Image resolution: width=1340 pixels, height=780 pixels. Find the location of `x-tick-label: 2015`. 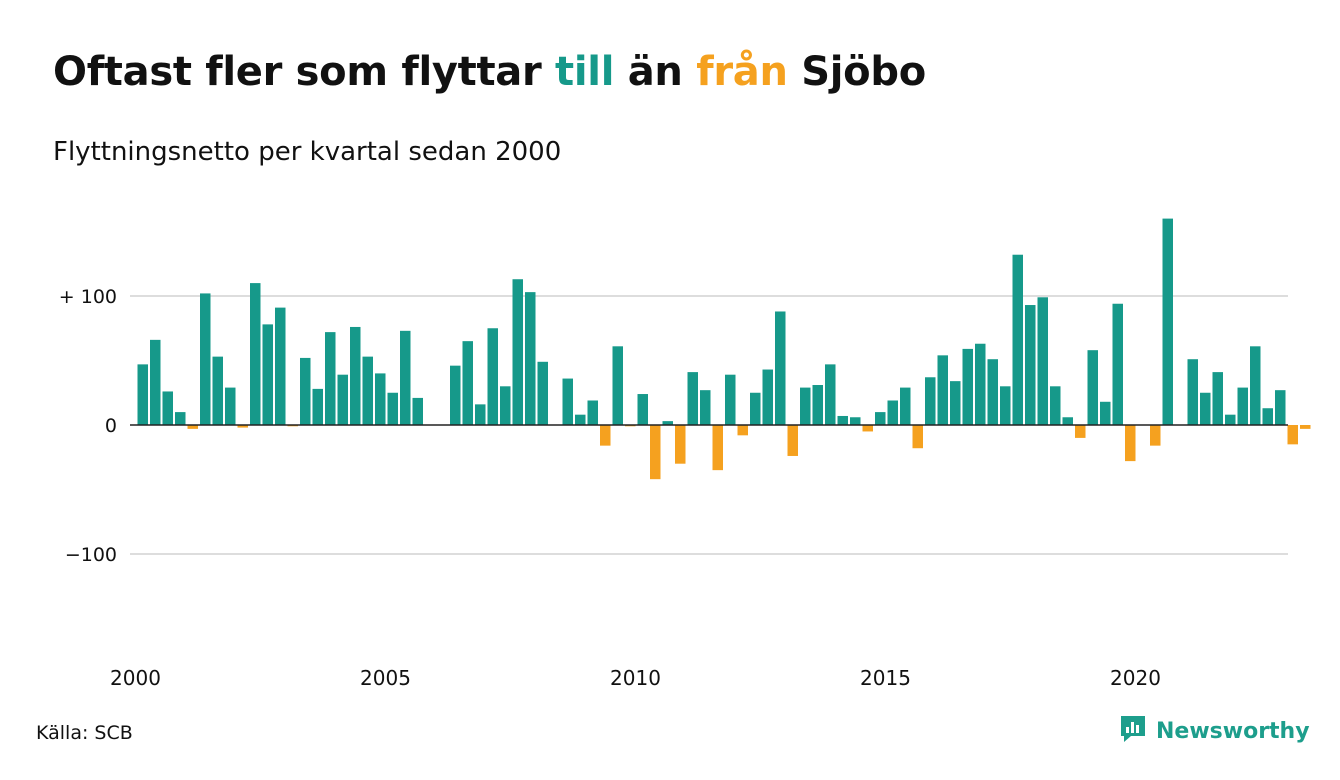

x-tick-label: 2015 is located at coordinates (885, 678).